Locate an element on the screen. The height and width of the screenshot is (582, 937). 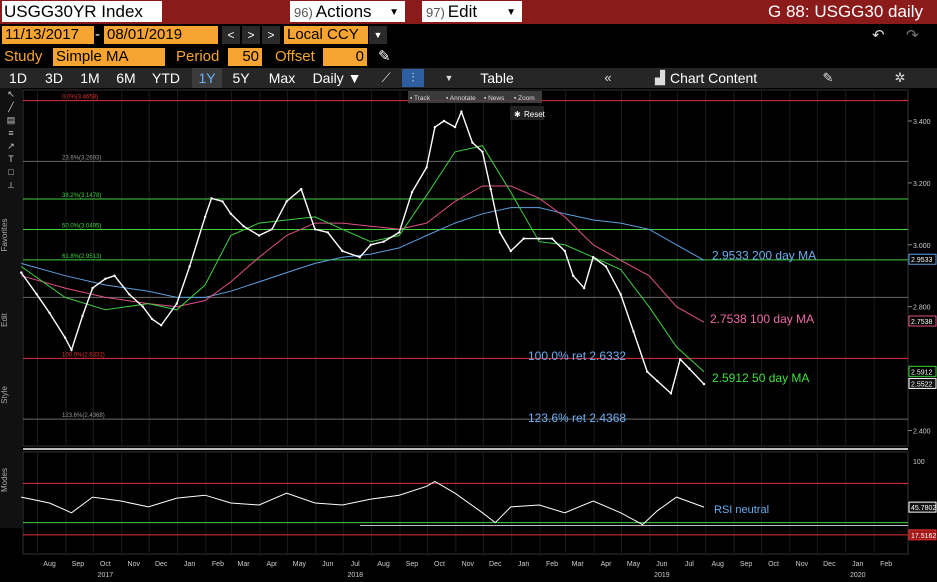
text-tool-icon: T is located at coordinates (11, 159).